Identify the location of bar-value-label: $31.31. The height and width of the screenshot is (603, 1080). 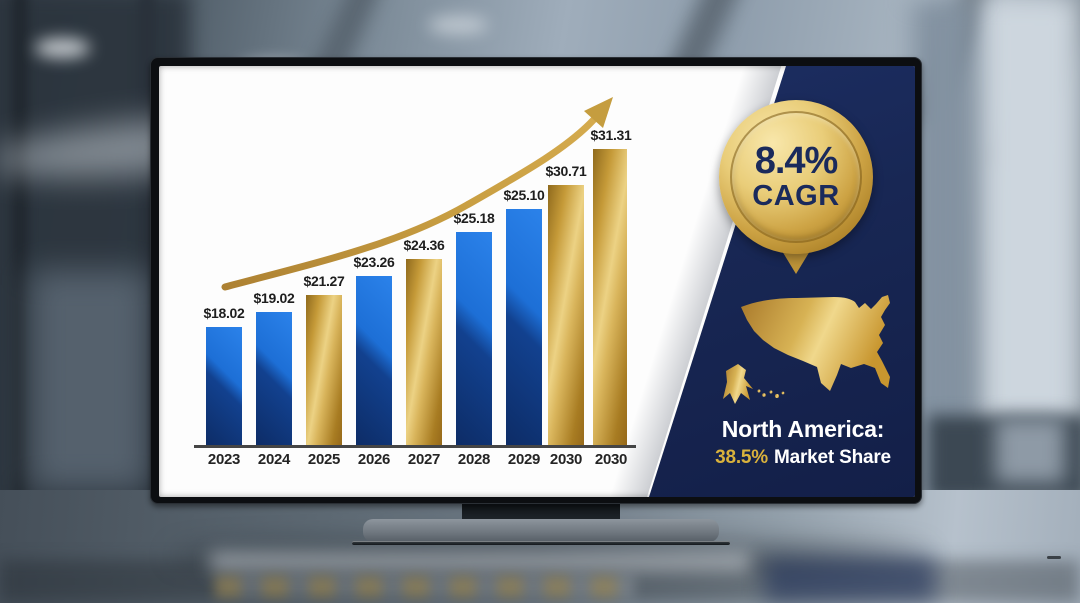
(611, 135).